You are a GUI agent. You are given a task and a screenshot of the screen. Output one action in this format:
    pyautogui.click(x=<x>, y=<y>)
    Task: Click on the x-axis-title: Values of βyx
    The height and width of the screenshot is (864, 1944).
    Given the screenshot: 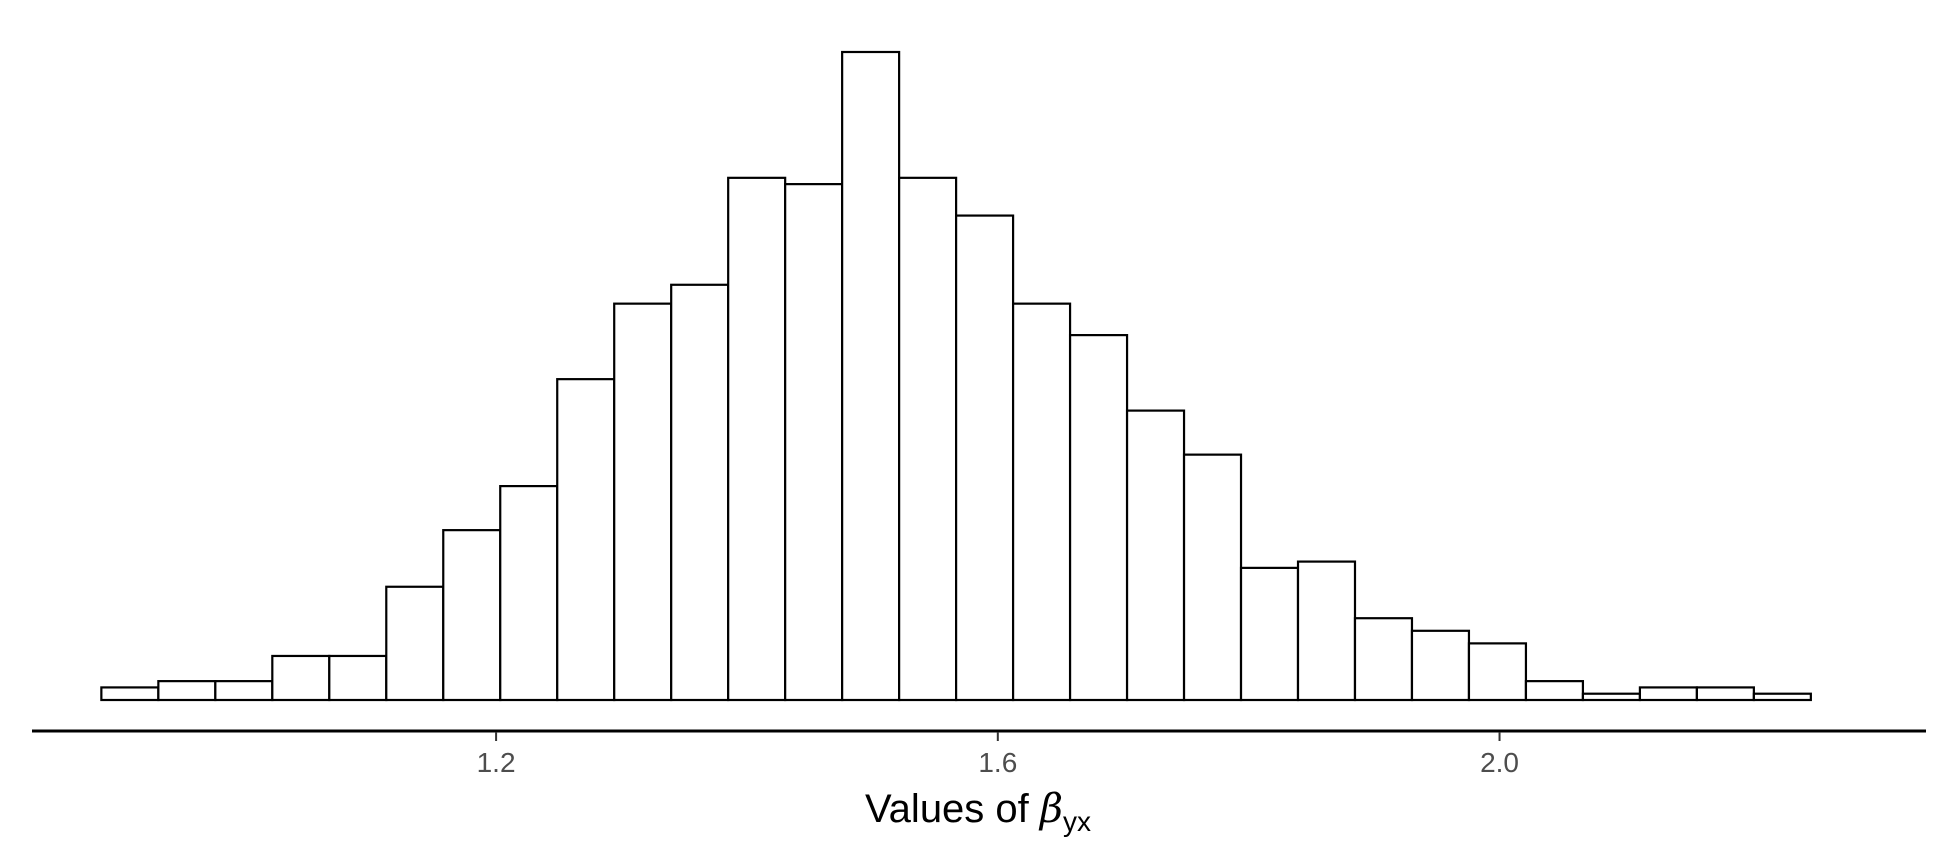 What is the action you would take?
    pyautogui.click(x=978, y=811)
    